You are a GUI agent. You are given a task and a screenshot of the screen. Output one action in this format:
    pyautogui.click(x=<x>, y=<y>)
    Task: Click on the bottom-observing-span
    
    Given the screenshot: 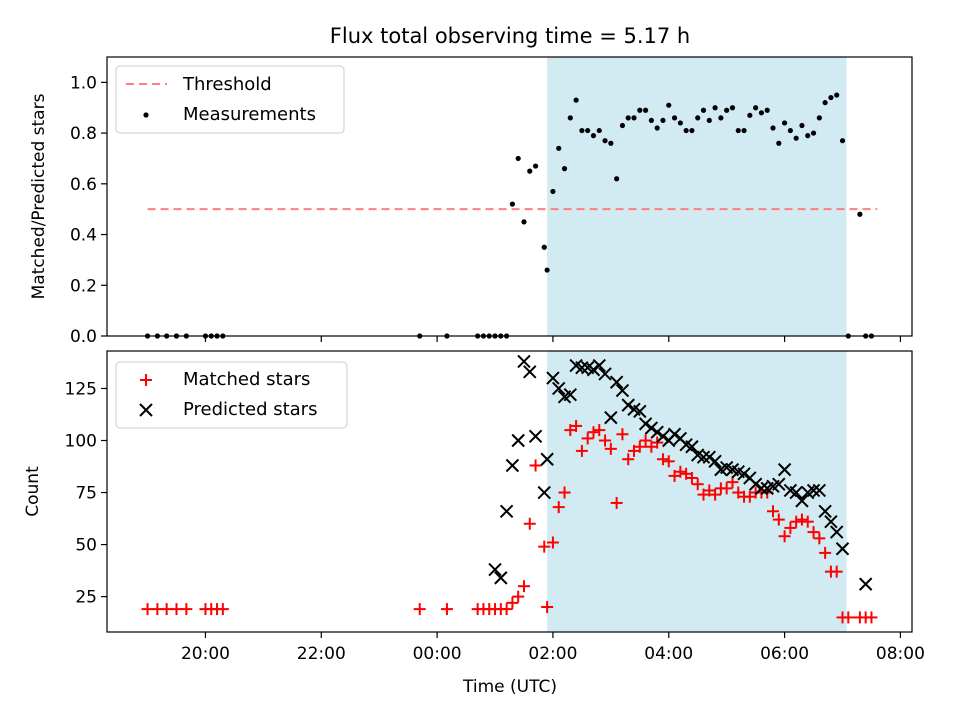 What is the action you would take?
    pyautogui.click(x=697, y=491)
    